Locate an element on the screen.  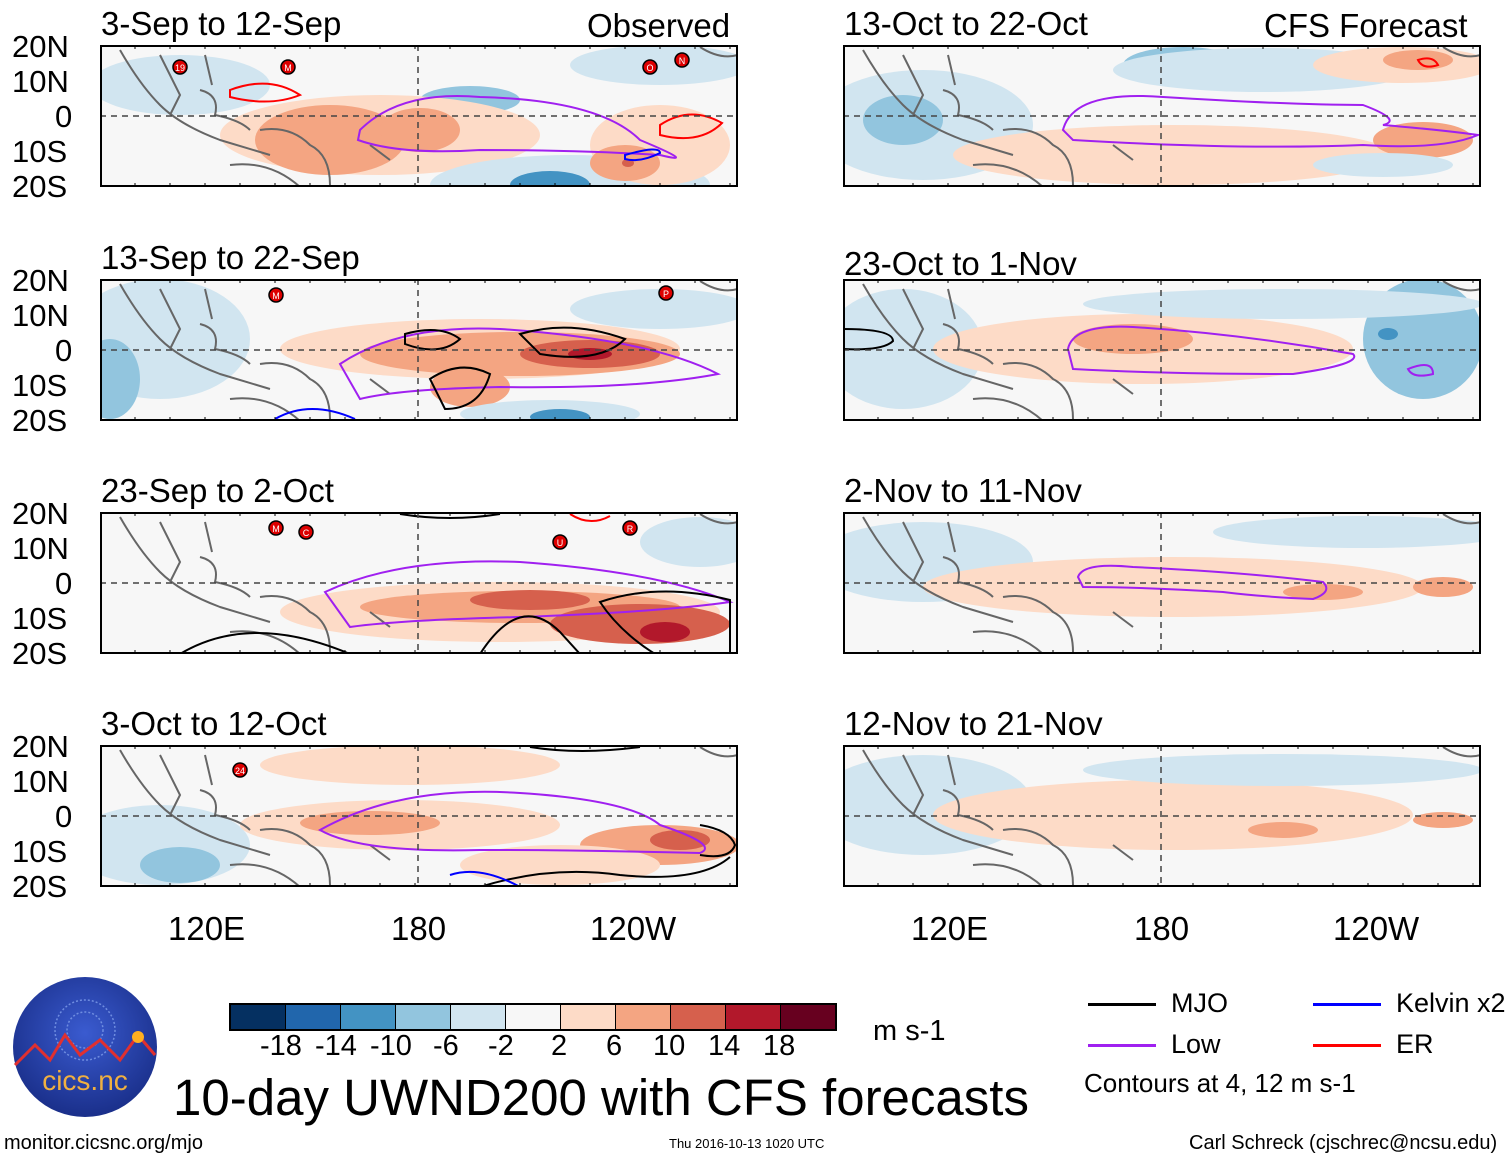
timestamp: Thu 2016-10-13 1020 UTC is located at coordinates (747, 1143).